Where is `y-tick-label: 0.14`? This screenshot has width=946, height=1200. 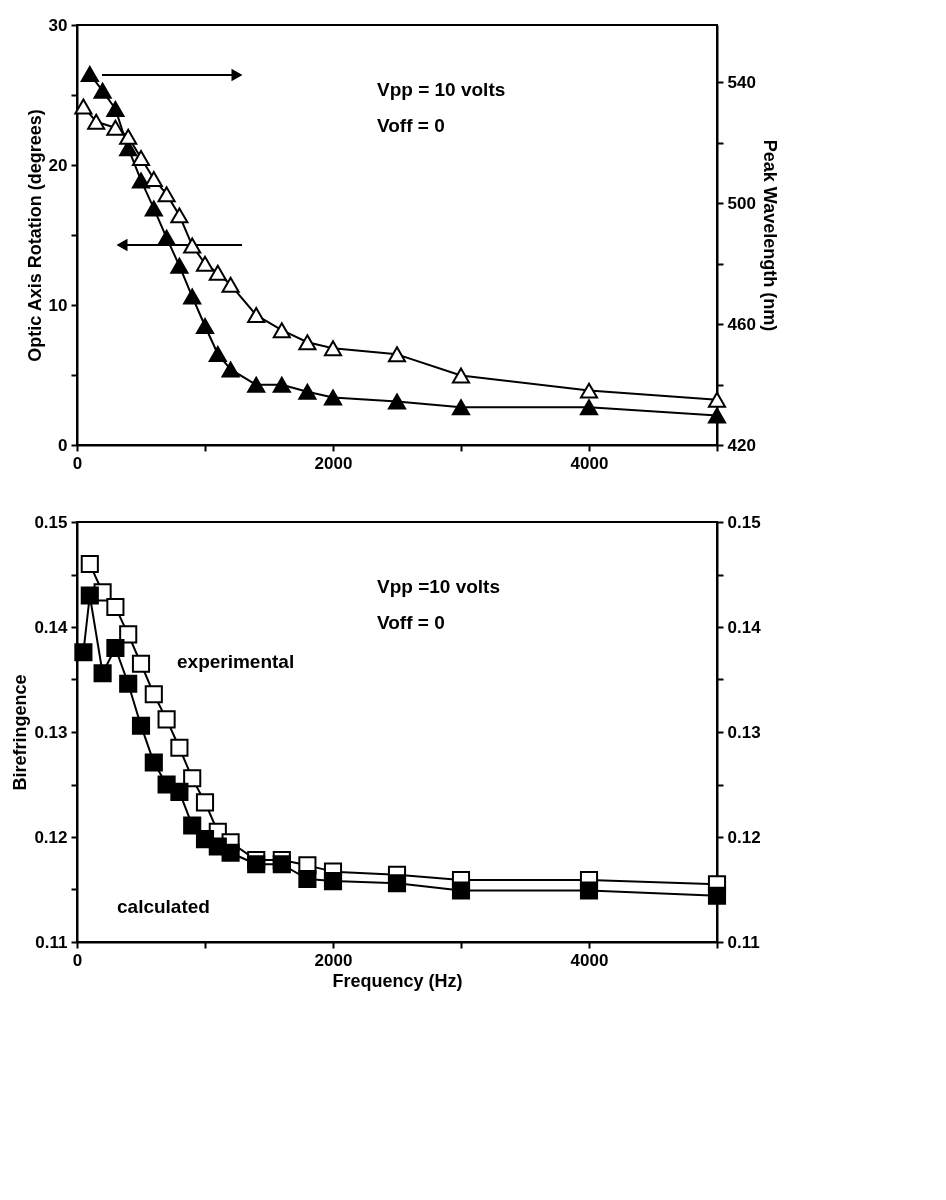 y-tick-label: 0.14 is located at coordinates (51, 627).